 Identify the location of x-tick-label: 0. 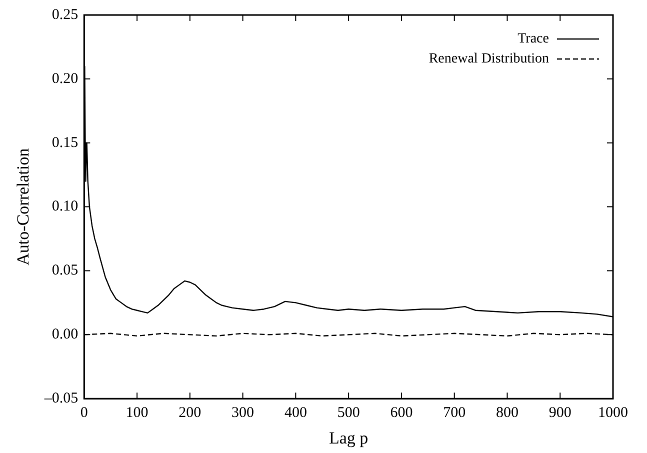
(84, 413).